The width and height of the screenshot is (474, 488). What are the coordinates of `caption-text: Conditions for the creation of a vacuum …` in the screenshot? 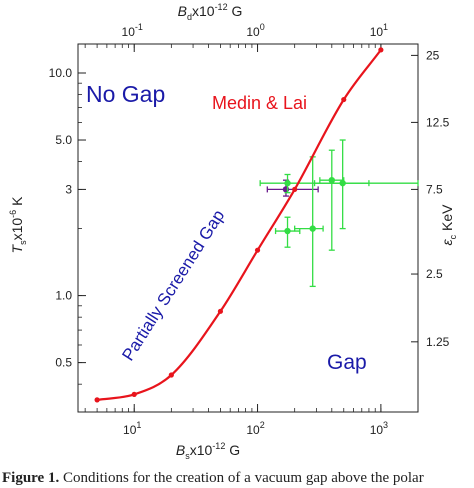 It's located at (241, 478).